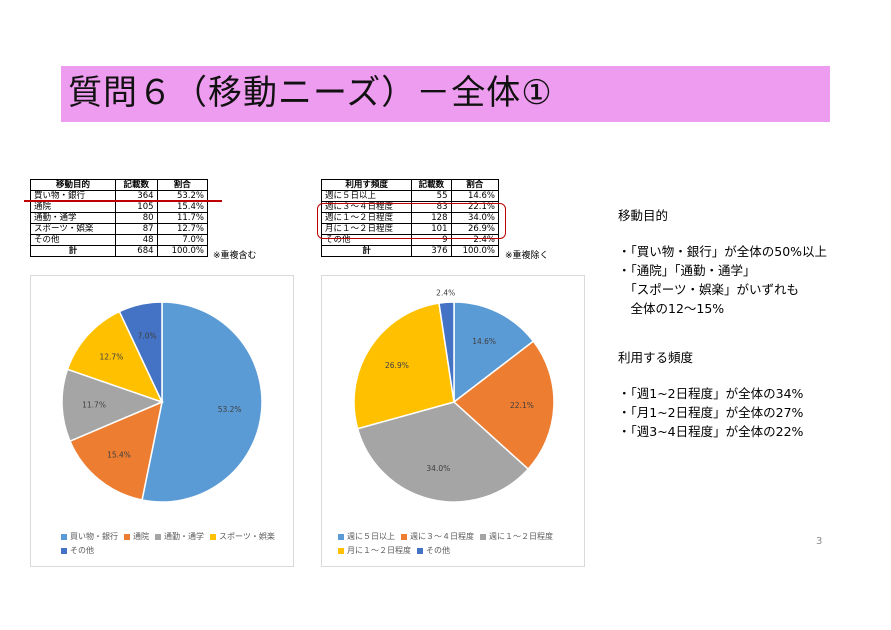  What do you see at coordinates (711, 412) in the screenshot?
I see `side-line-6: ・「月1~2日程度」が全体の27%` at bounding box center [711, 412].